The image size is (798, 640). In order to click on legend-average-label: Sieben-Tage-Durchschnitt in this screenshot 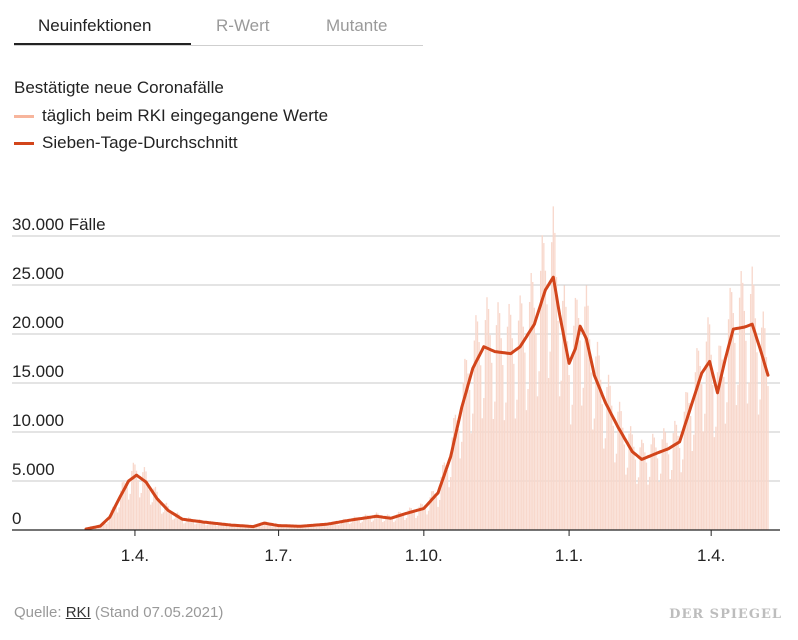, I will do `click(140, 142)`.